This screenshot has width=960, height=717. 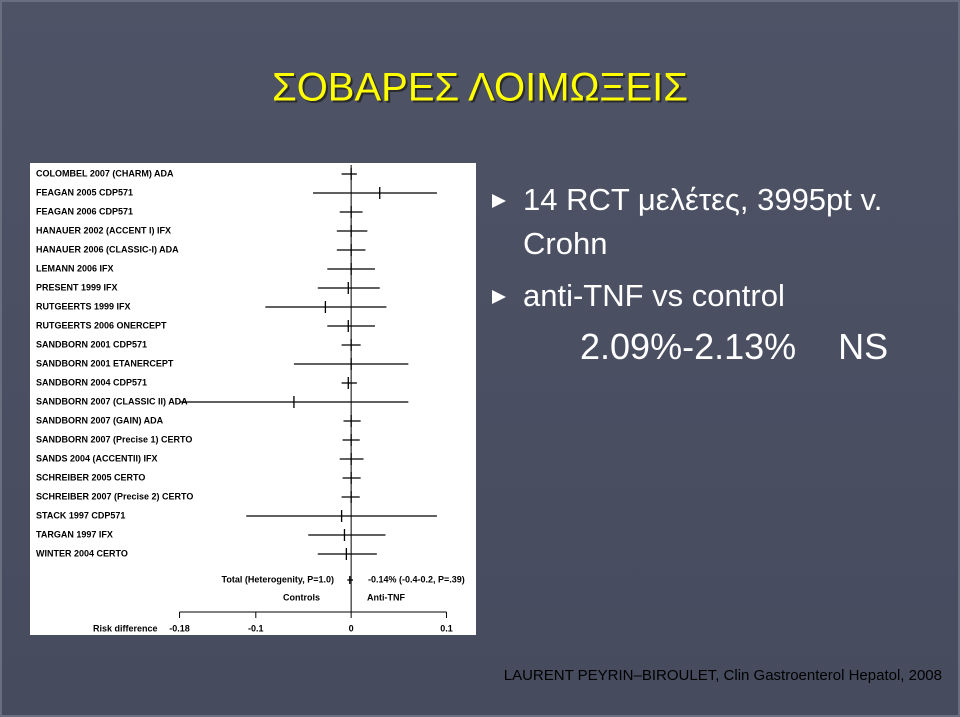 What do you see at coordinates (77, 287) in the screenshot?
I see `study-label: PRESENT 1999 IFX` at bounding box center [77, 287].